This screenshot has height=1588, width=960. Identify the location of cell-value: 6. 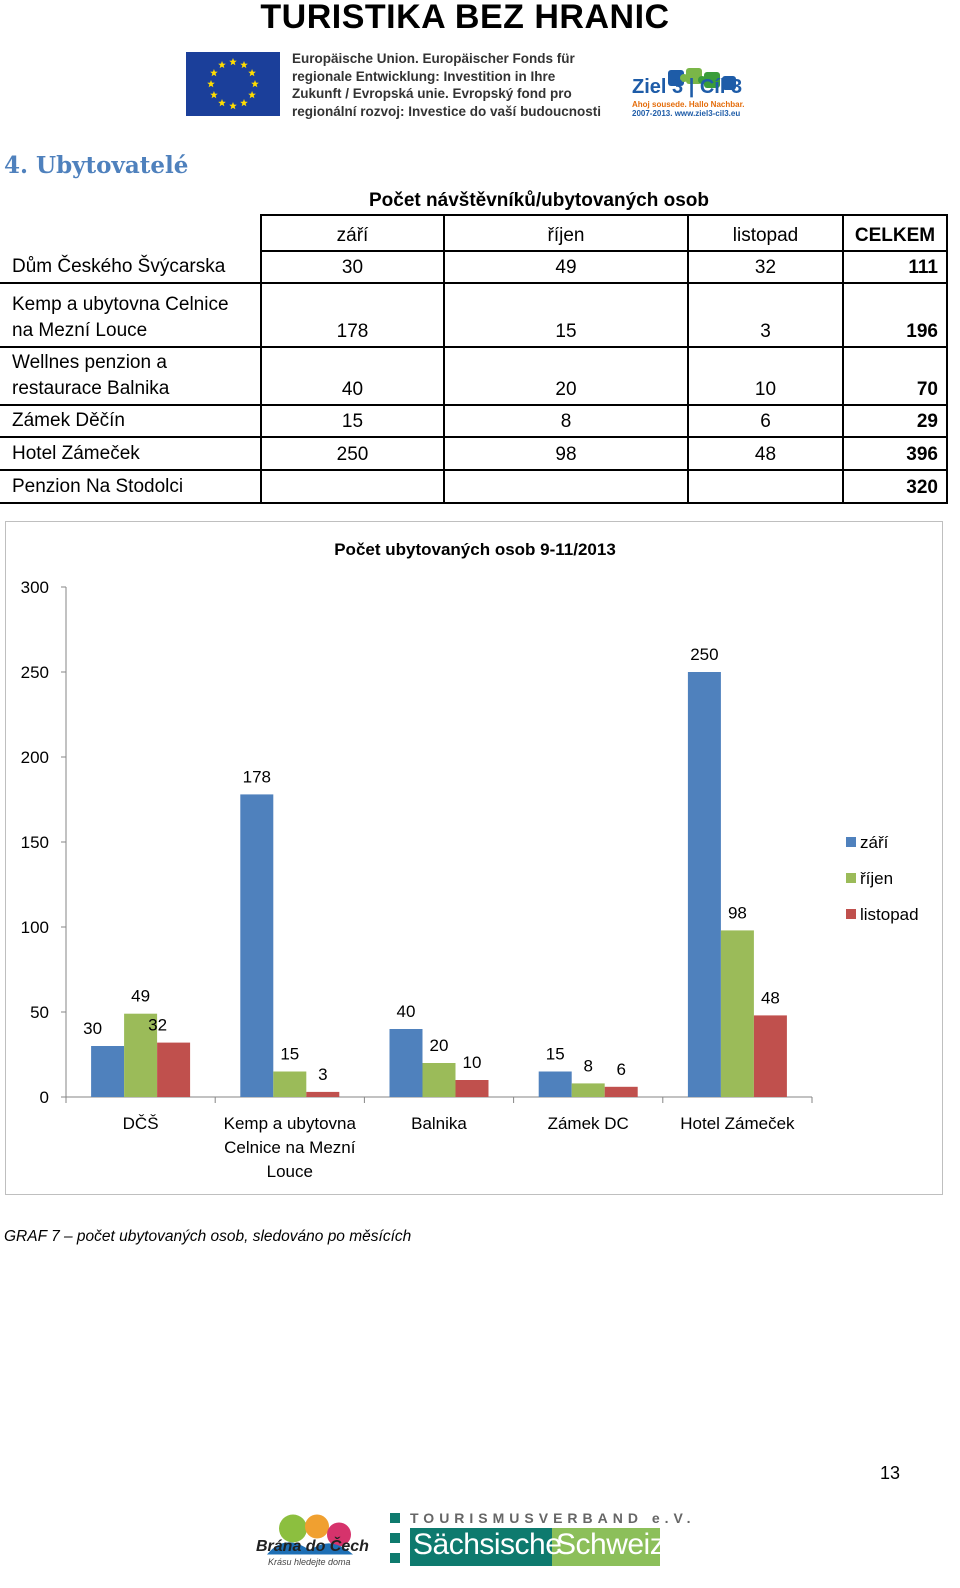
(765, 421).